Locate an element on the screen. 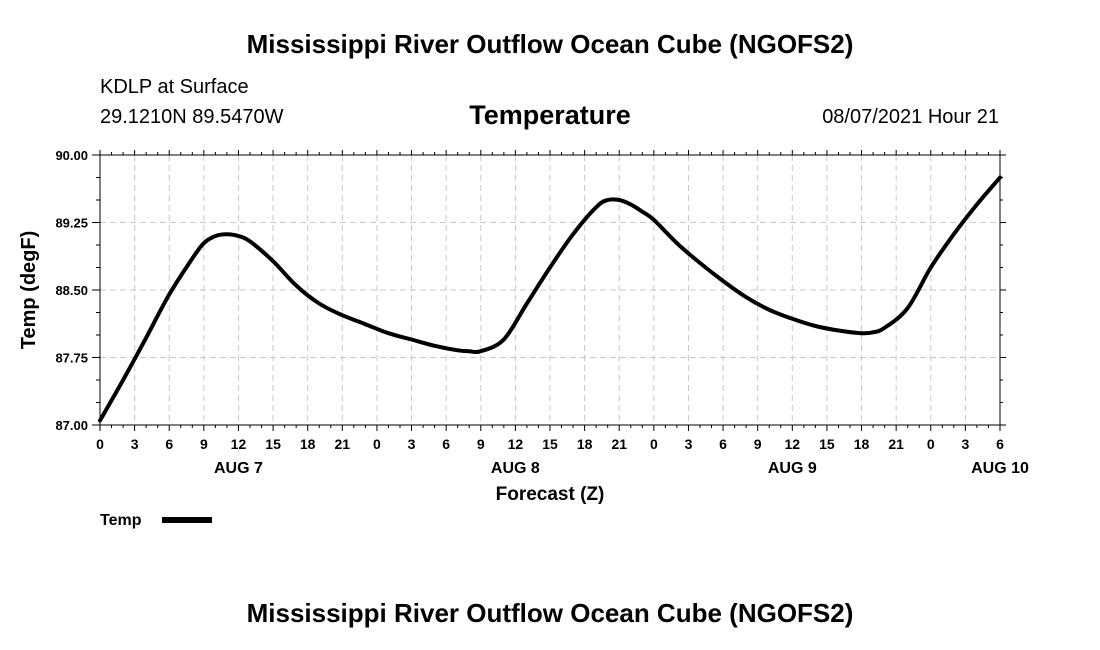 The width and height of the screenshot is (1100, 650). x-day-labels: AUG 7 AUG 8 AUG 9 AUG 10 is located at coordinates (621, 468).